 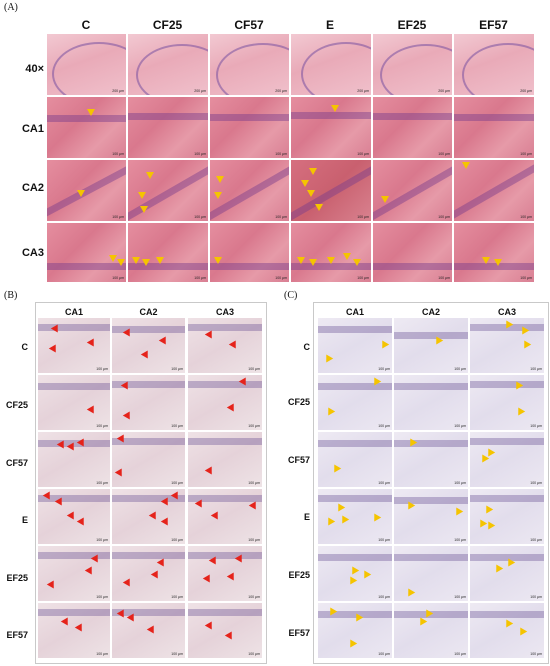 What do you see at coordinates (329, 25) in the screenshot?
I see `panel-a-col-e: E` at bounding box center [329, 25].